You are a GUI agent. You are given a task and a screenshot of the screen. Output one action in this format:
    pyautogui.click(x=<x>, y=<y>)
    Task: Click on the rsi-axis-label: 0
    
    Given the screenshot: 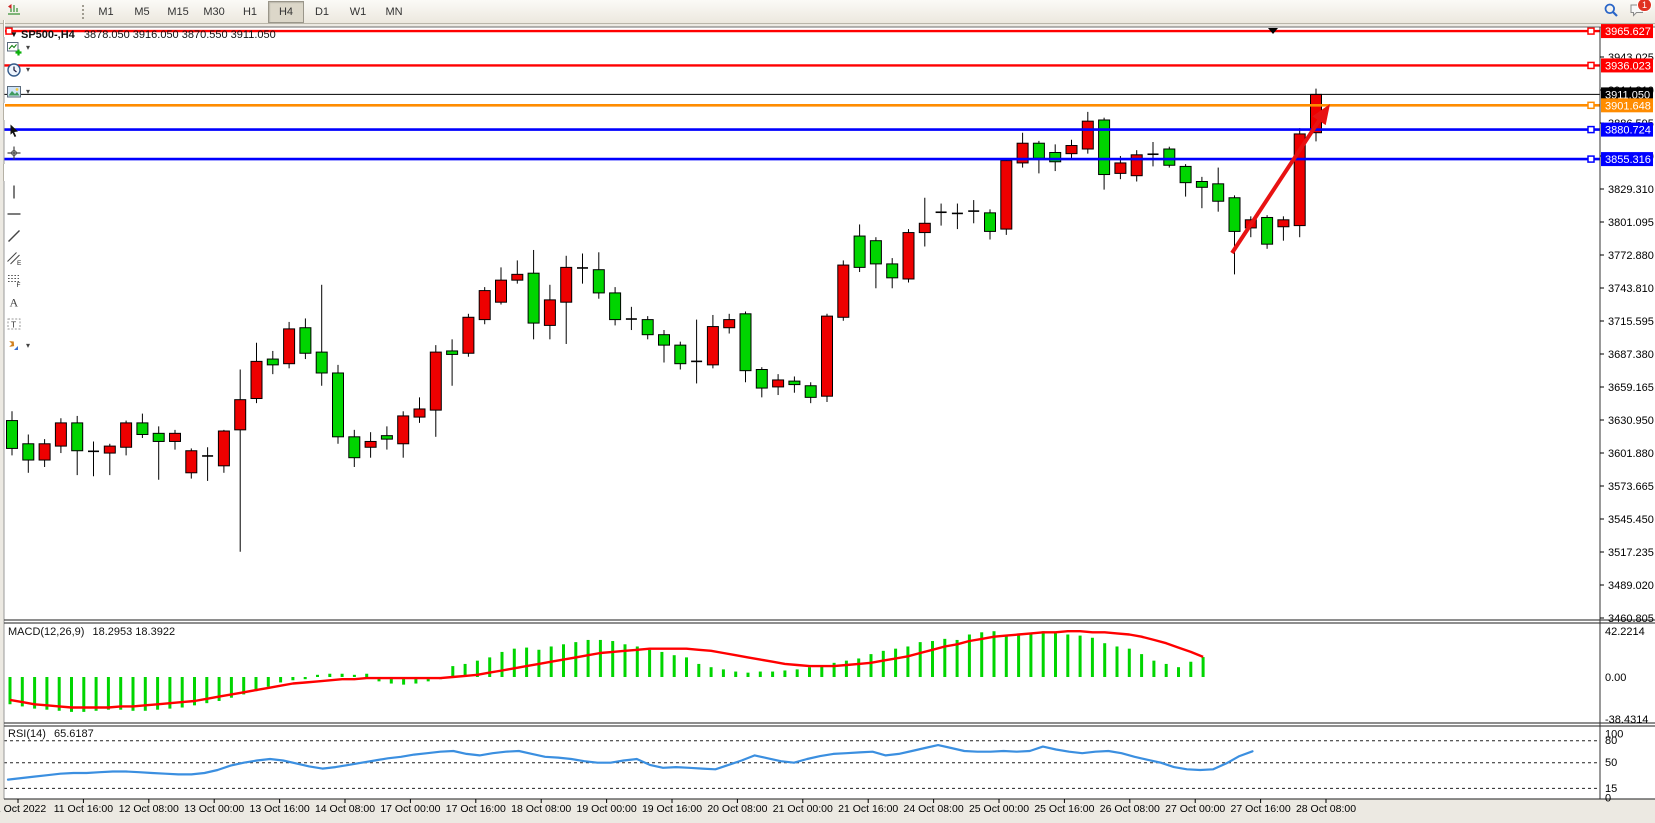 What is the action you would take?
    pyautogui.click(x=1608, y=799)
    